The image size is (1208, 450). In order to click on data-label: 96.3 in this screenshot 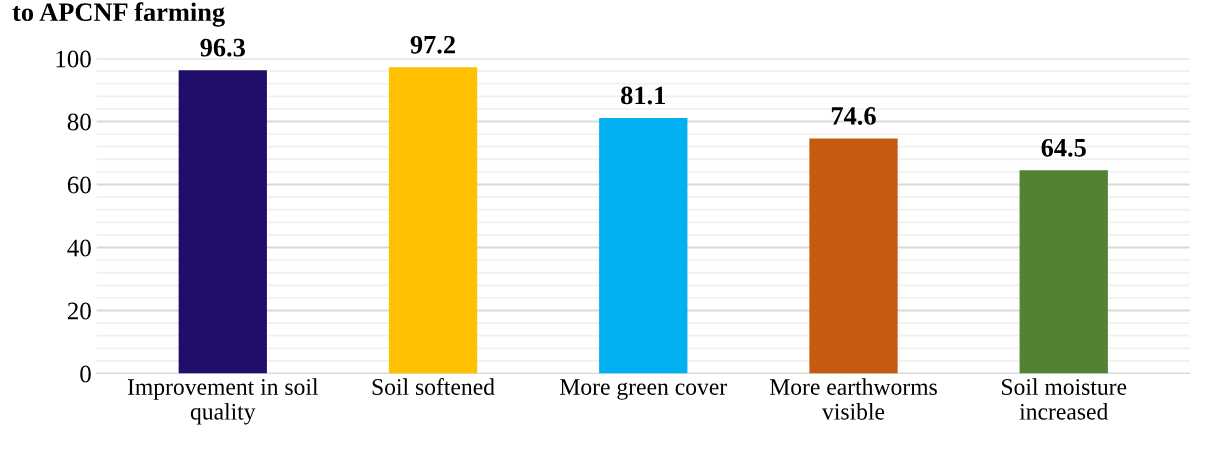, I will do `click(222, 47)`.